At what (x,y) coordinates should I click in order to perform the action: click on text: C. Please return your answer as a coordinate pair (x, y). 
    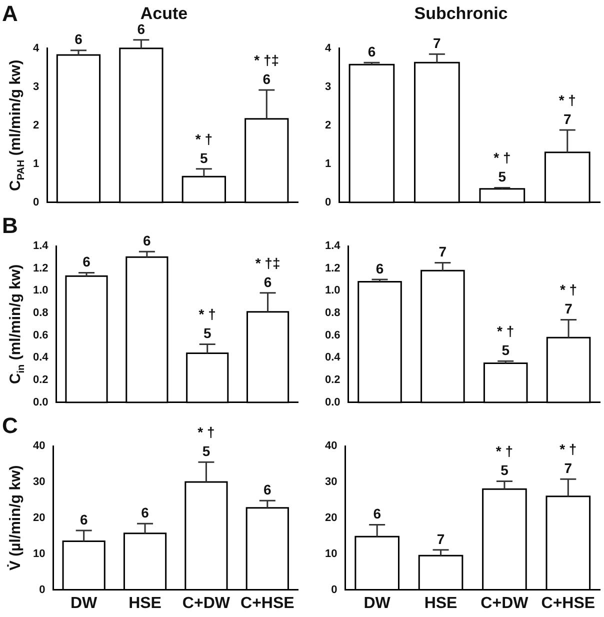
    Looking at the image, I should click on (10, 425).